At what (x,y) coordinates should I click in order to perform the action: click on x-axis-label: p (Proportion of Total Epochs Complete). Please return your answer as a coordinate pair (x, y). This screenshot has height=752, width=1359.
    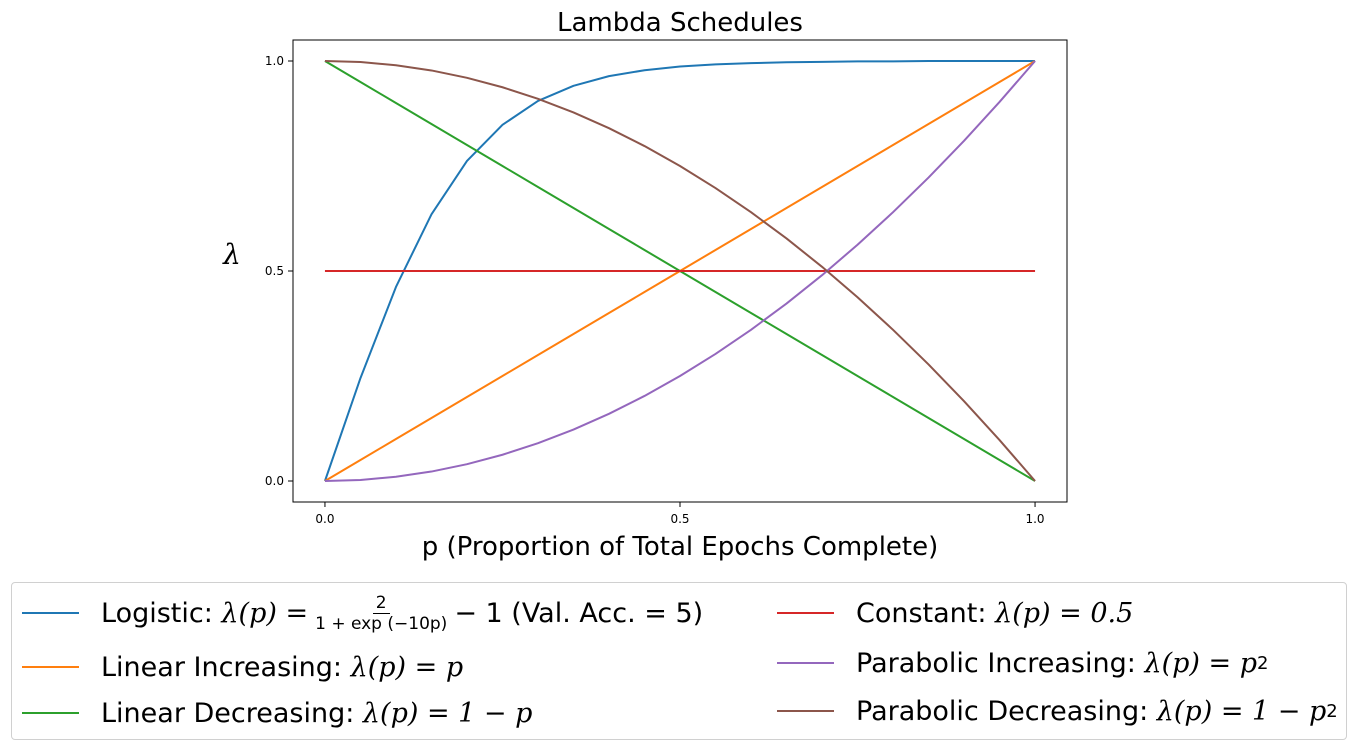
    Looking at the image, I should click on (680, 547).